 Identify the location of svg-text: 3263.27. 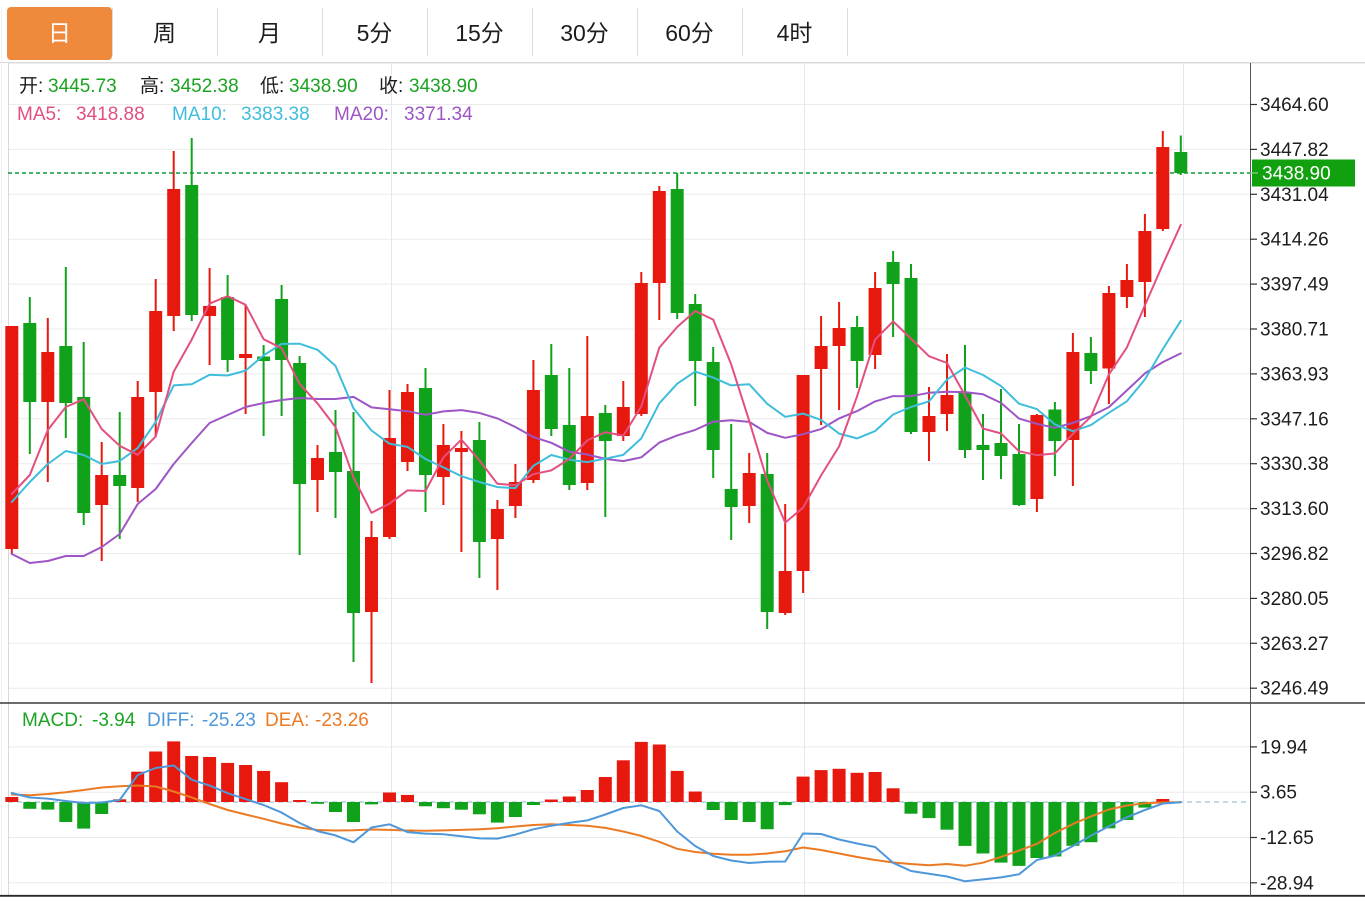
(1294, 644).